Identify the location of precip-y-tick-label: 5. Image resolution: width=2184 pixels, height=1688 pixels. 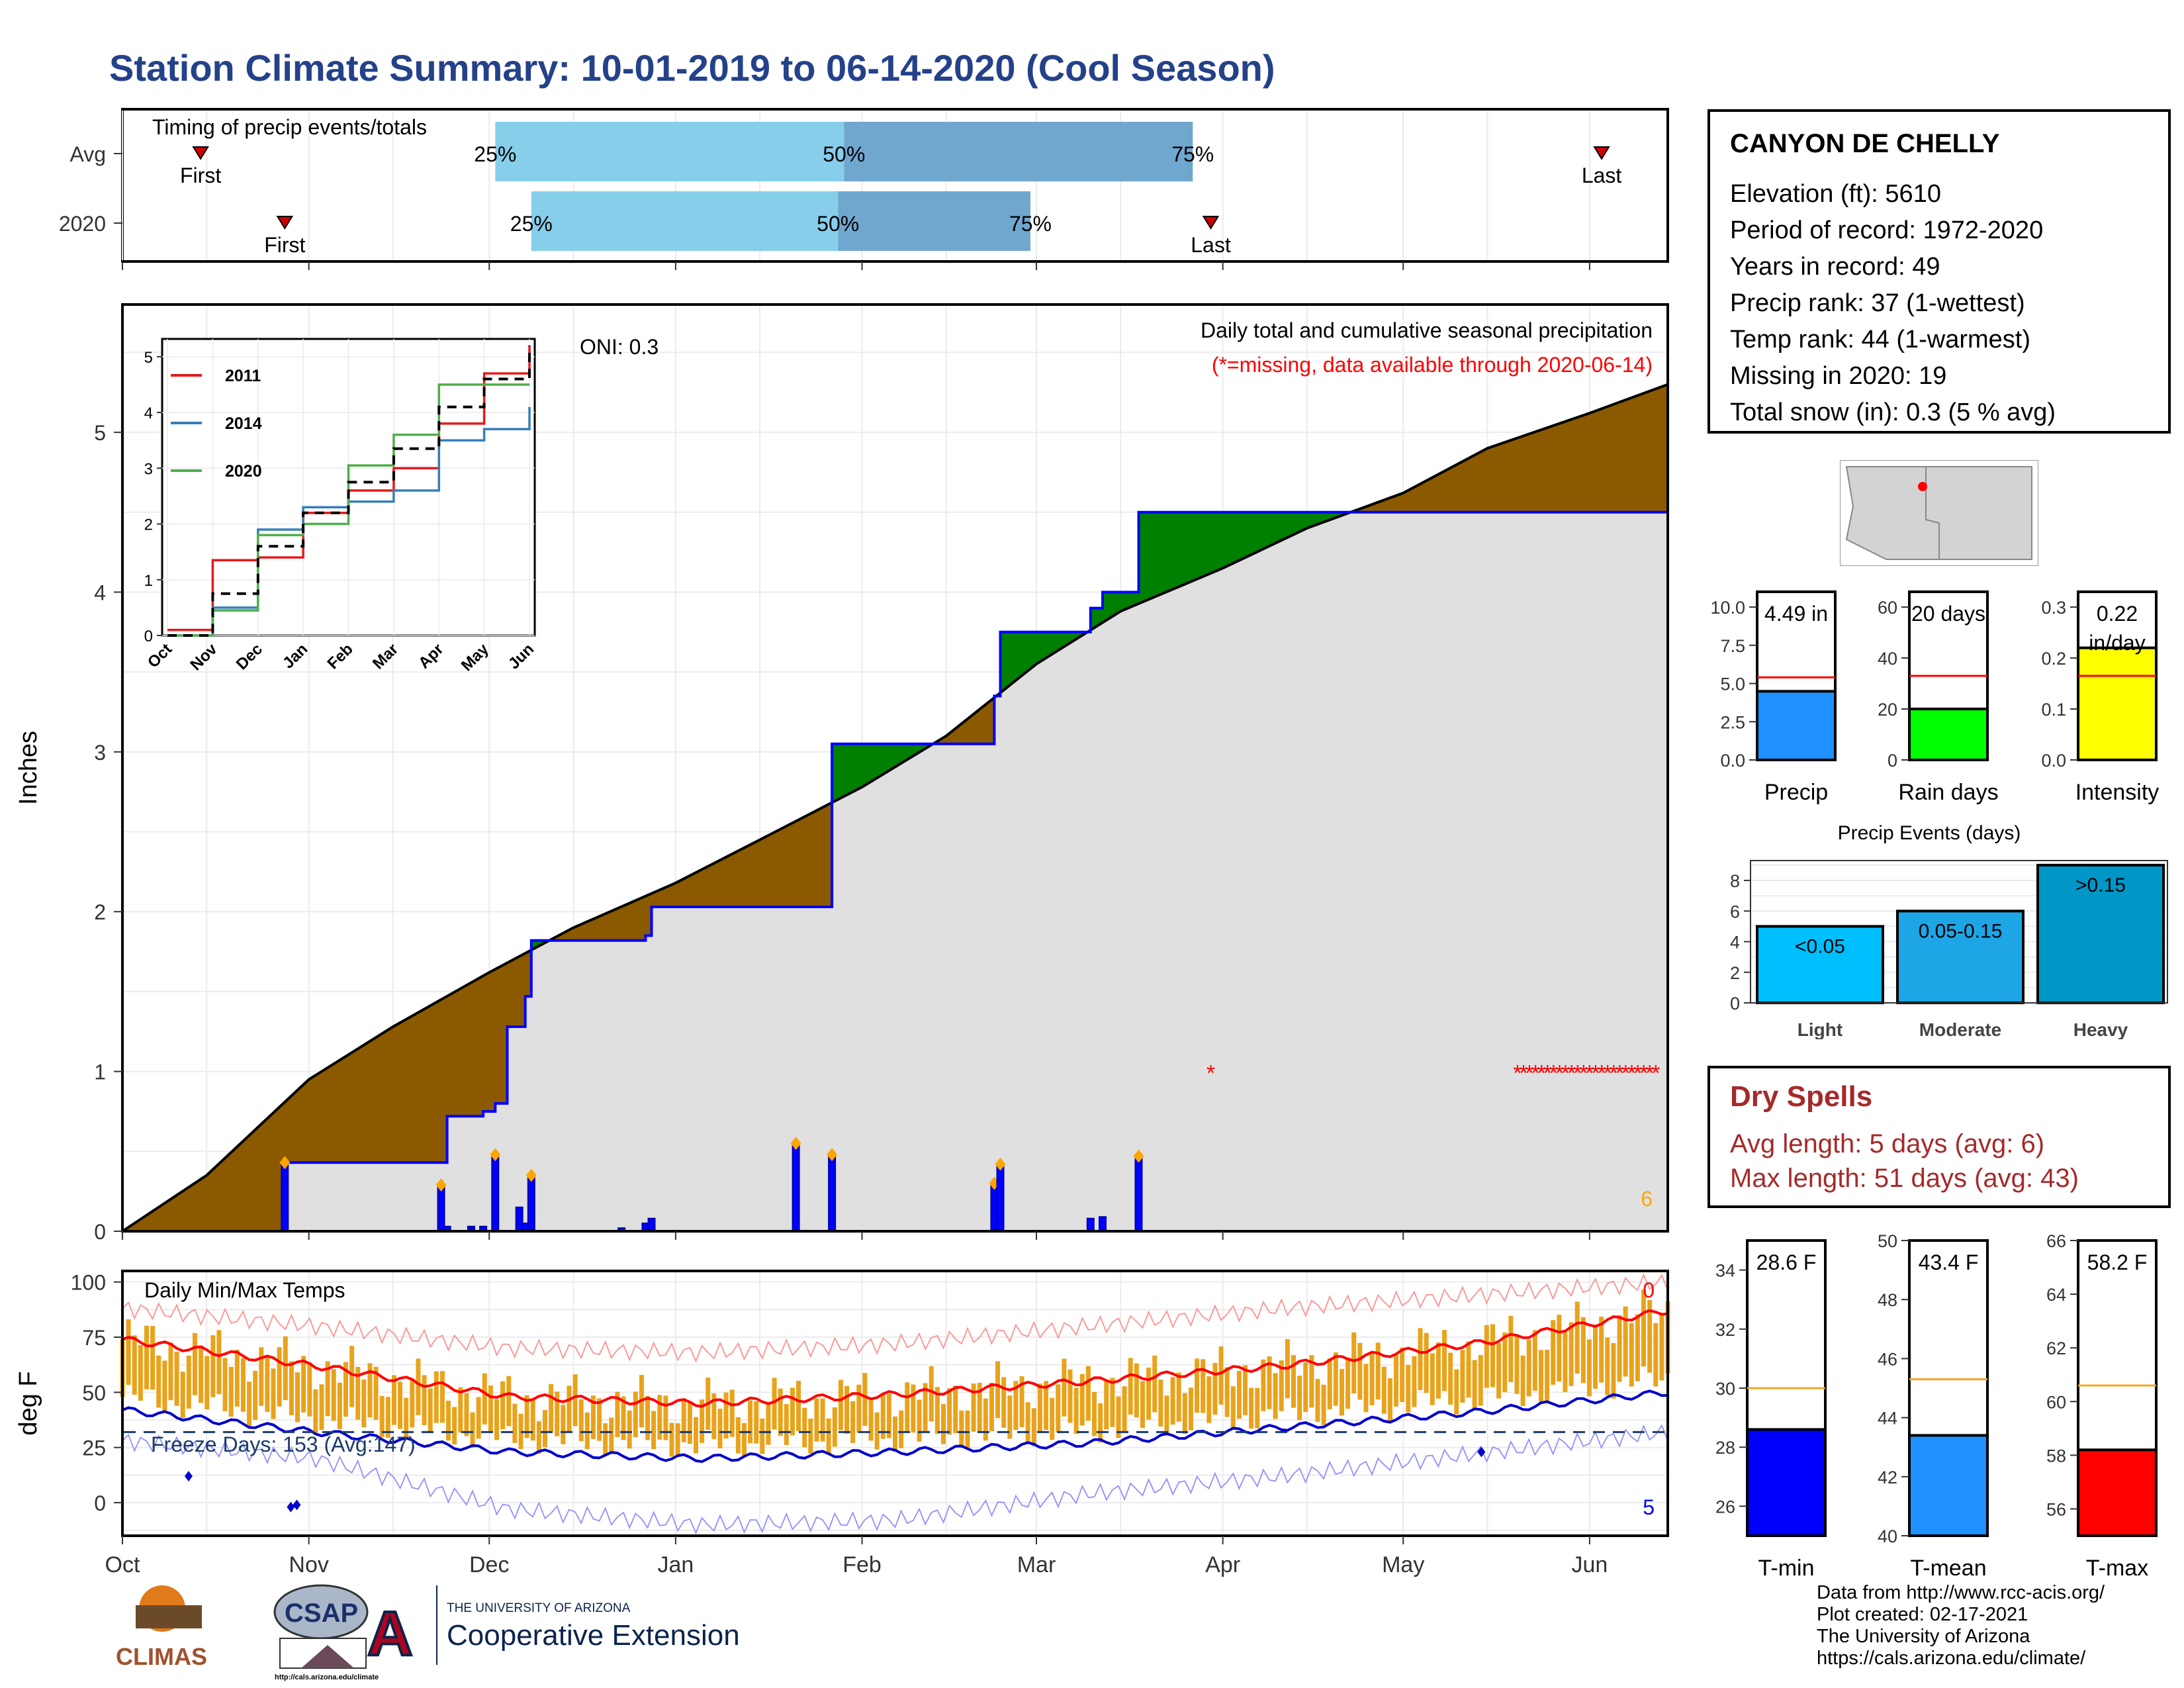
(100, 433).